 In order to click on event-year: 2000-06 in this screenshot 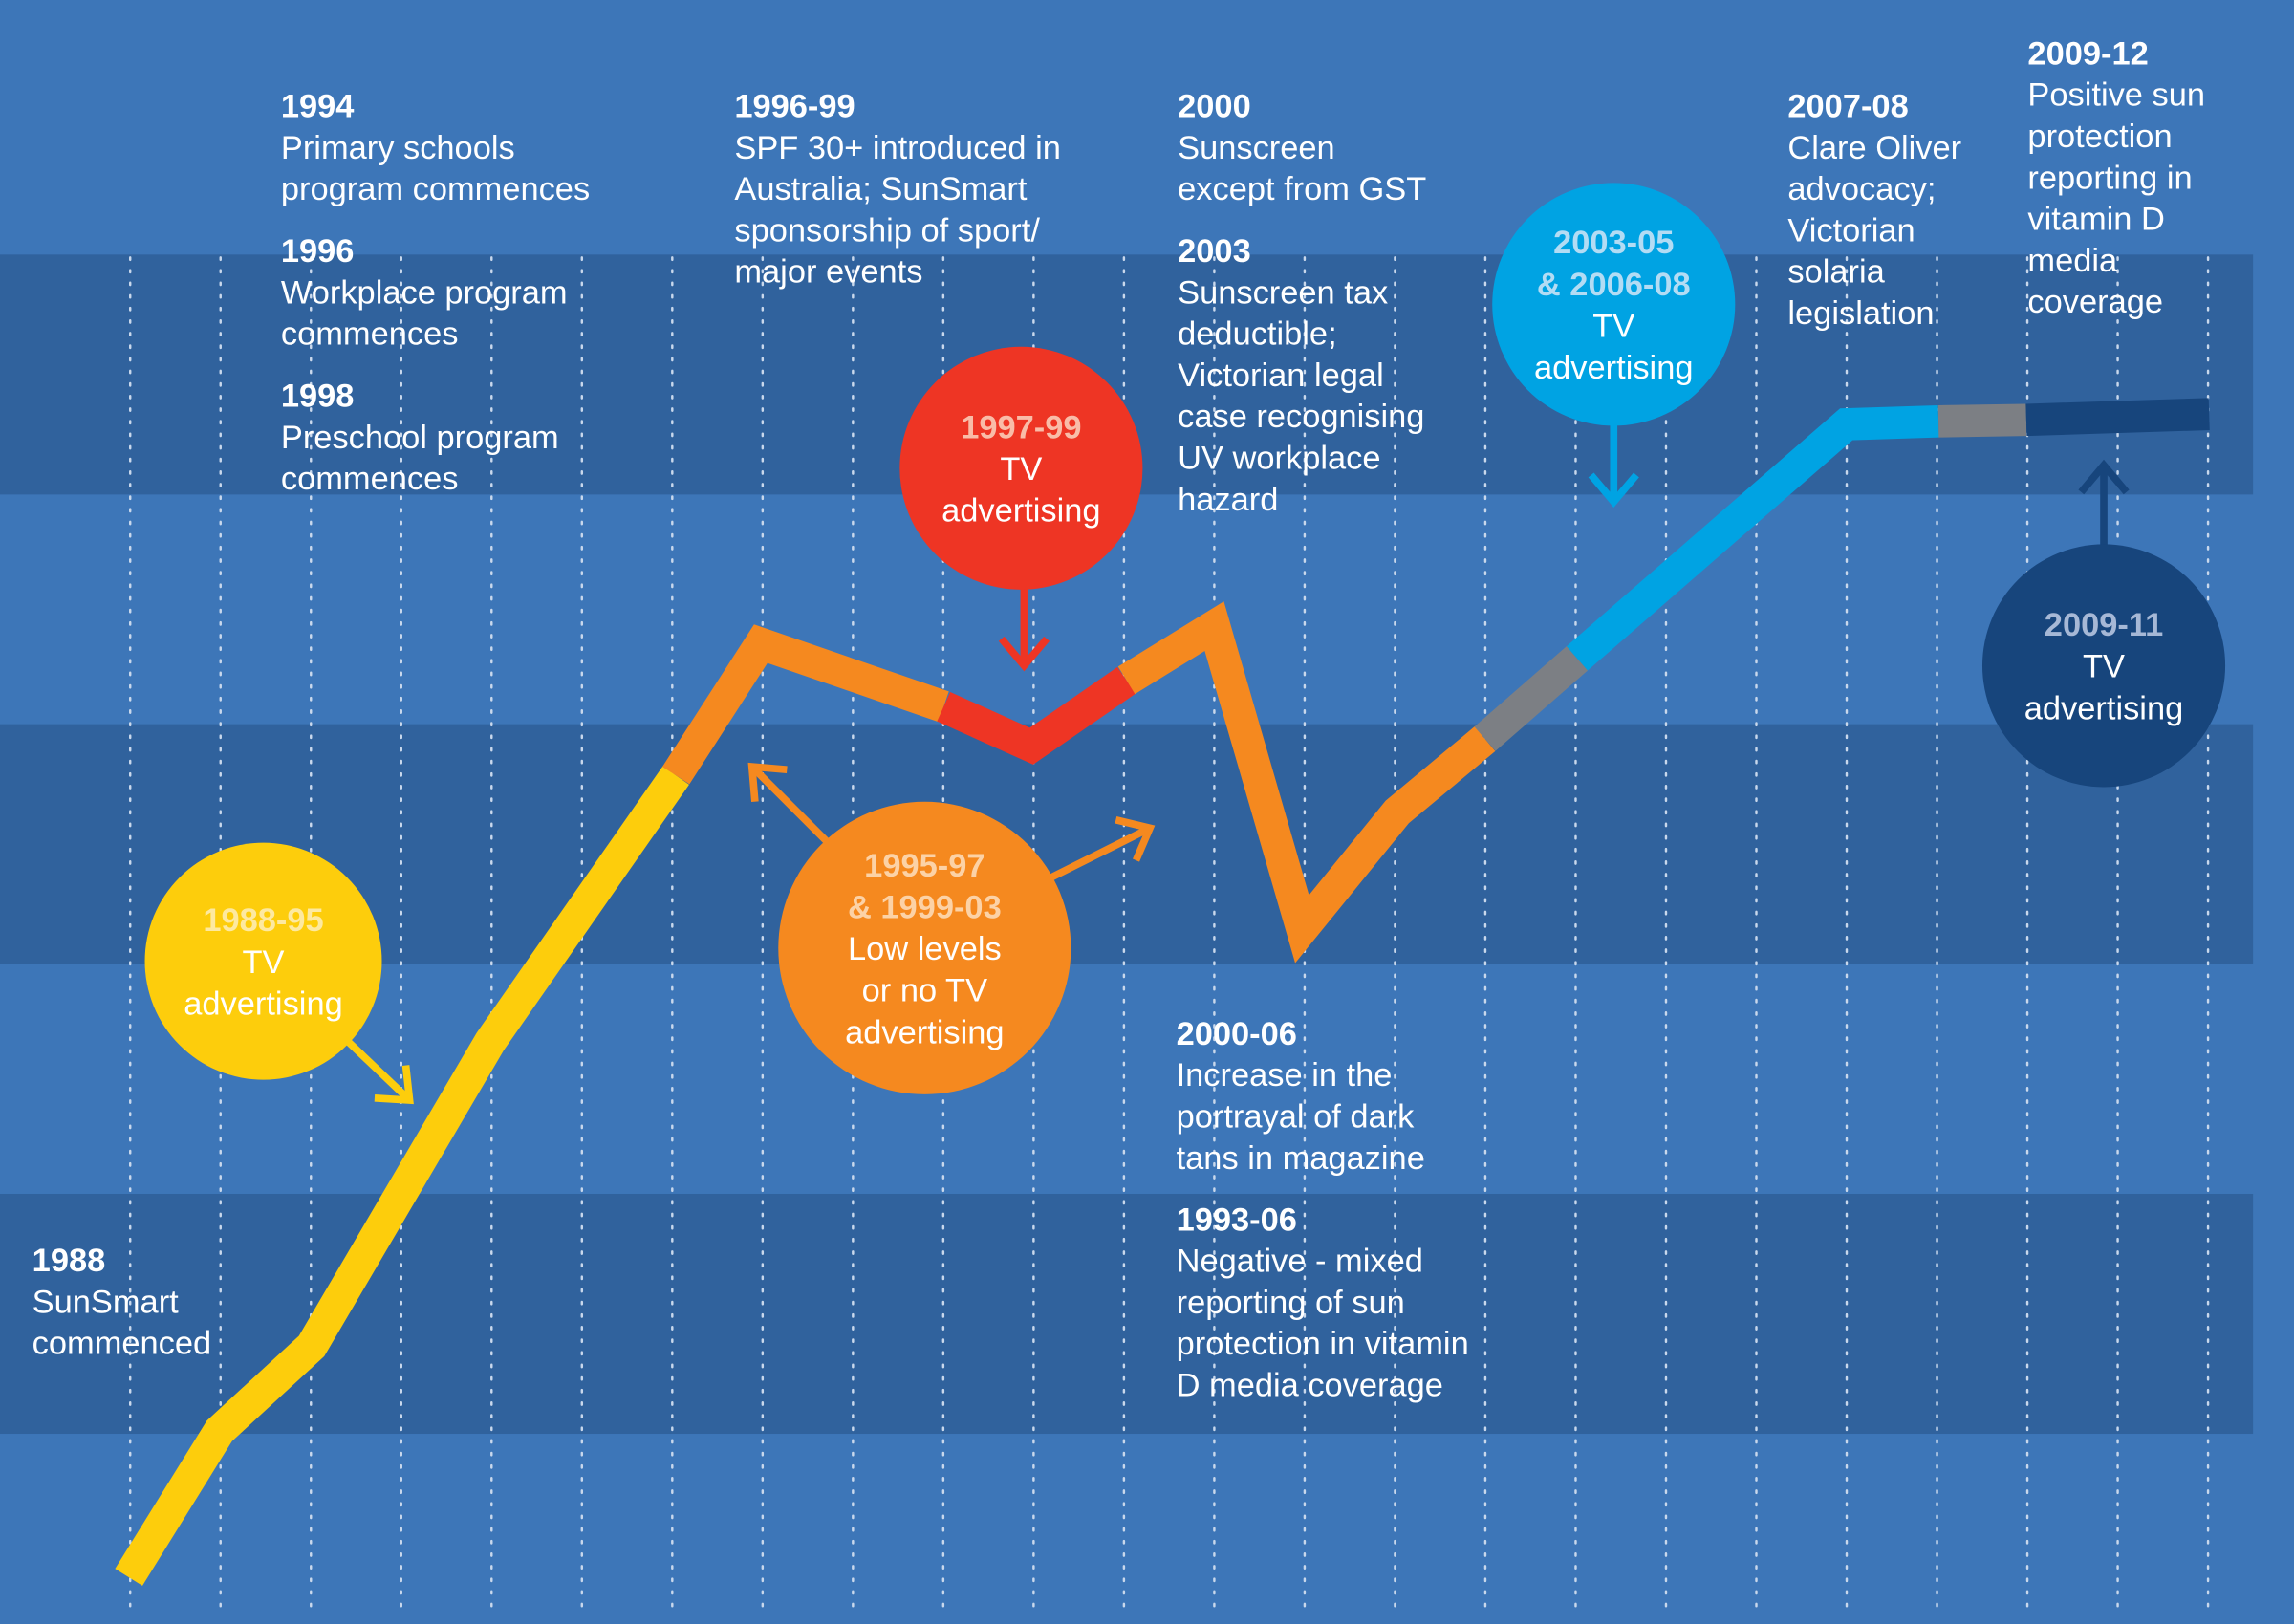, I will do `click(1237, 1034)`.